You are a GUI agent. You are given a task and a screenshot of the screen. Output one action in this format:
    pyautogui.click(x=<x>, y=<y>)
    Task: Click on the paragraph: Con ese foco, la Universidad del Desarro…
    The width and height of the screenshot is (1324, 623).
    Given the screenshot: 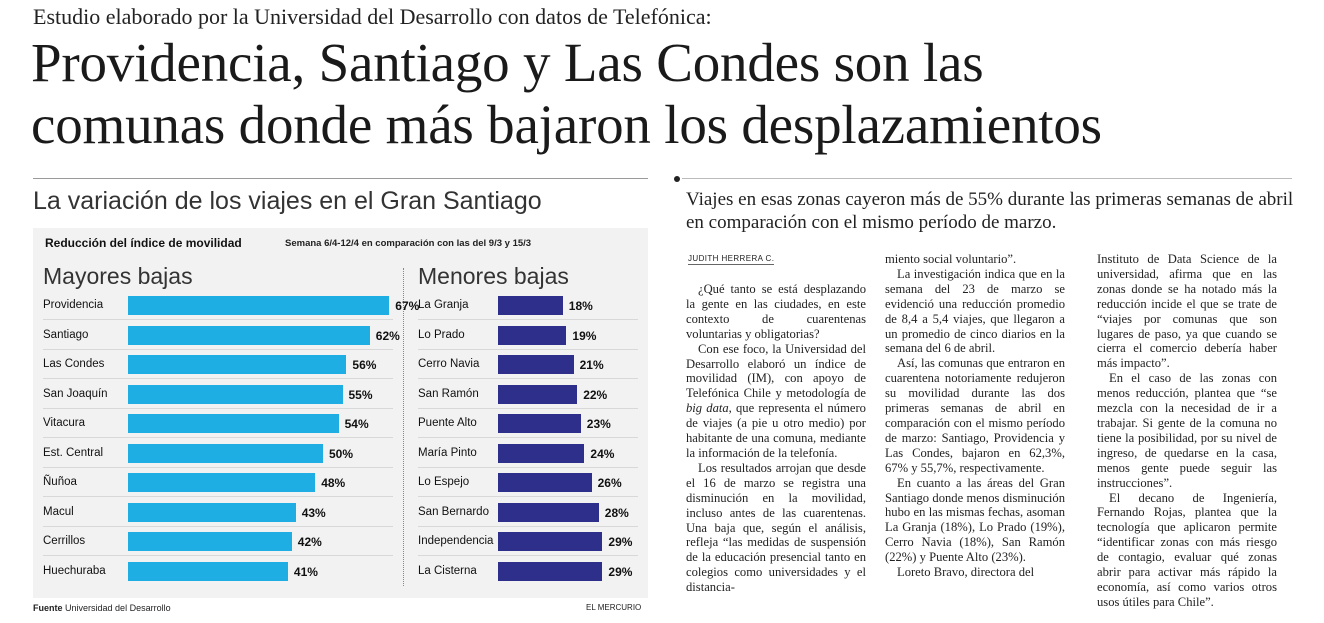 What is the action you would take?
    pyautogui.click(x=776, y=400)
    